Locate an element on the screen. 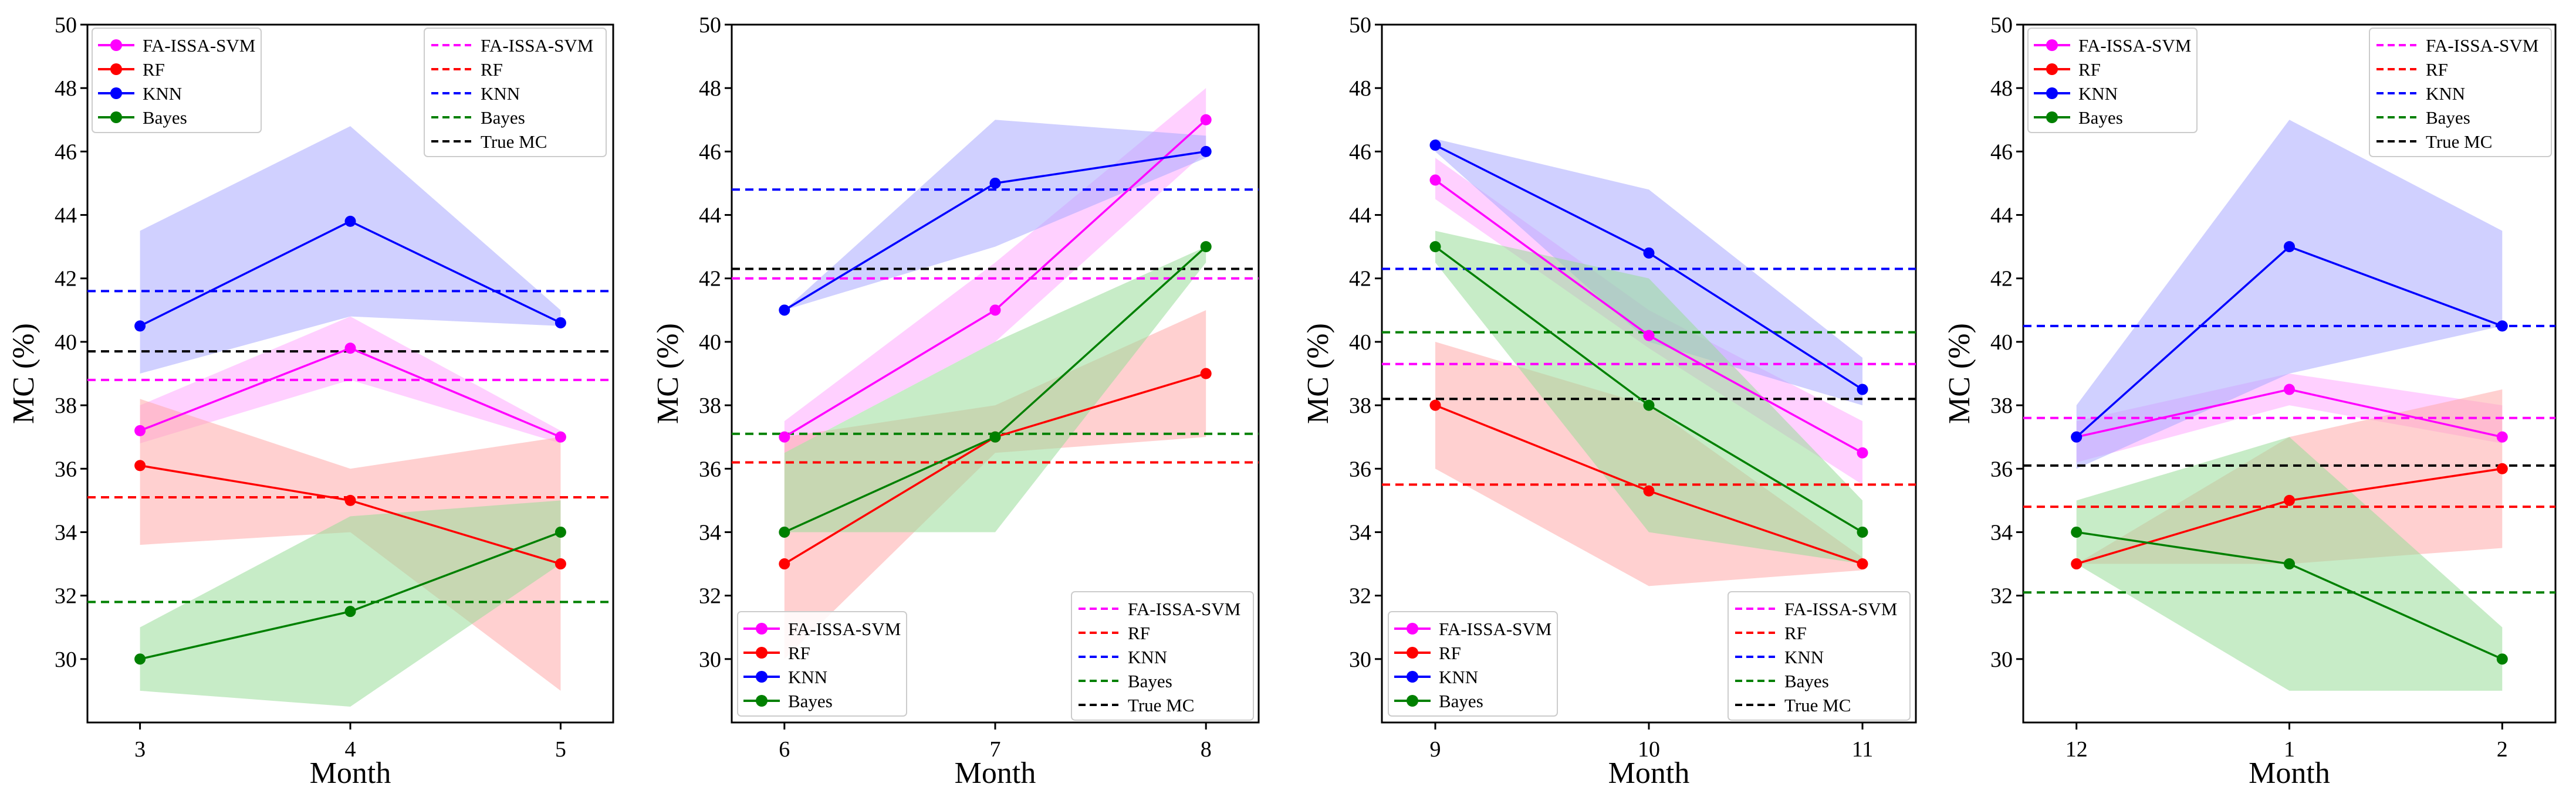 This screenshot has height=804, width=2576. band-knn is located at coordinates (350, 250).